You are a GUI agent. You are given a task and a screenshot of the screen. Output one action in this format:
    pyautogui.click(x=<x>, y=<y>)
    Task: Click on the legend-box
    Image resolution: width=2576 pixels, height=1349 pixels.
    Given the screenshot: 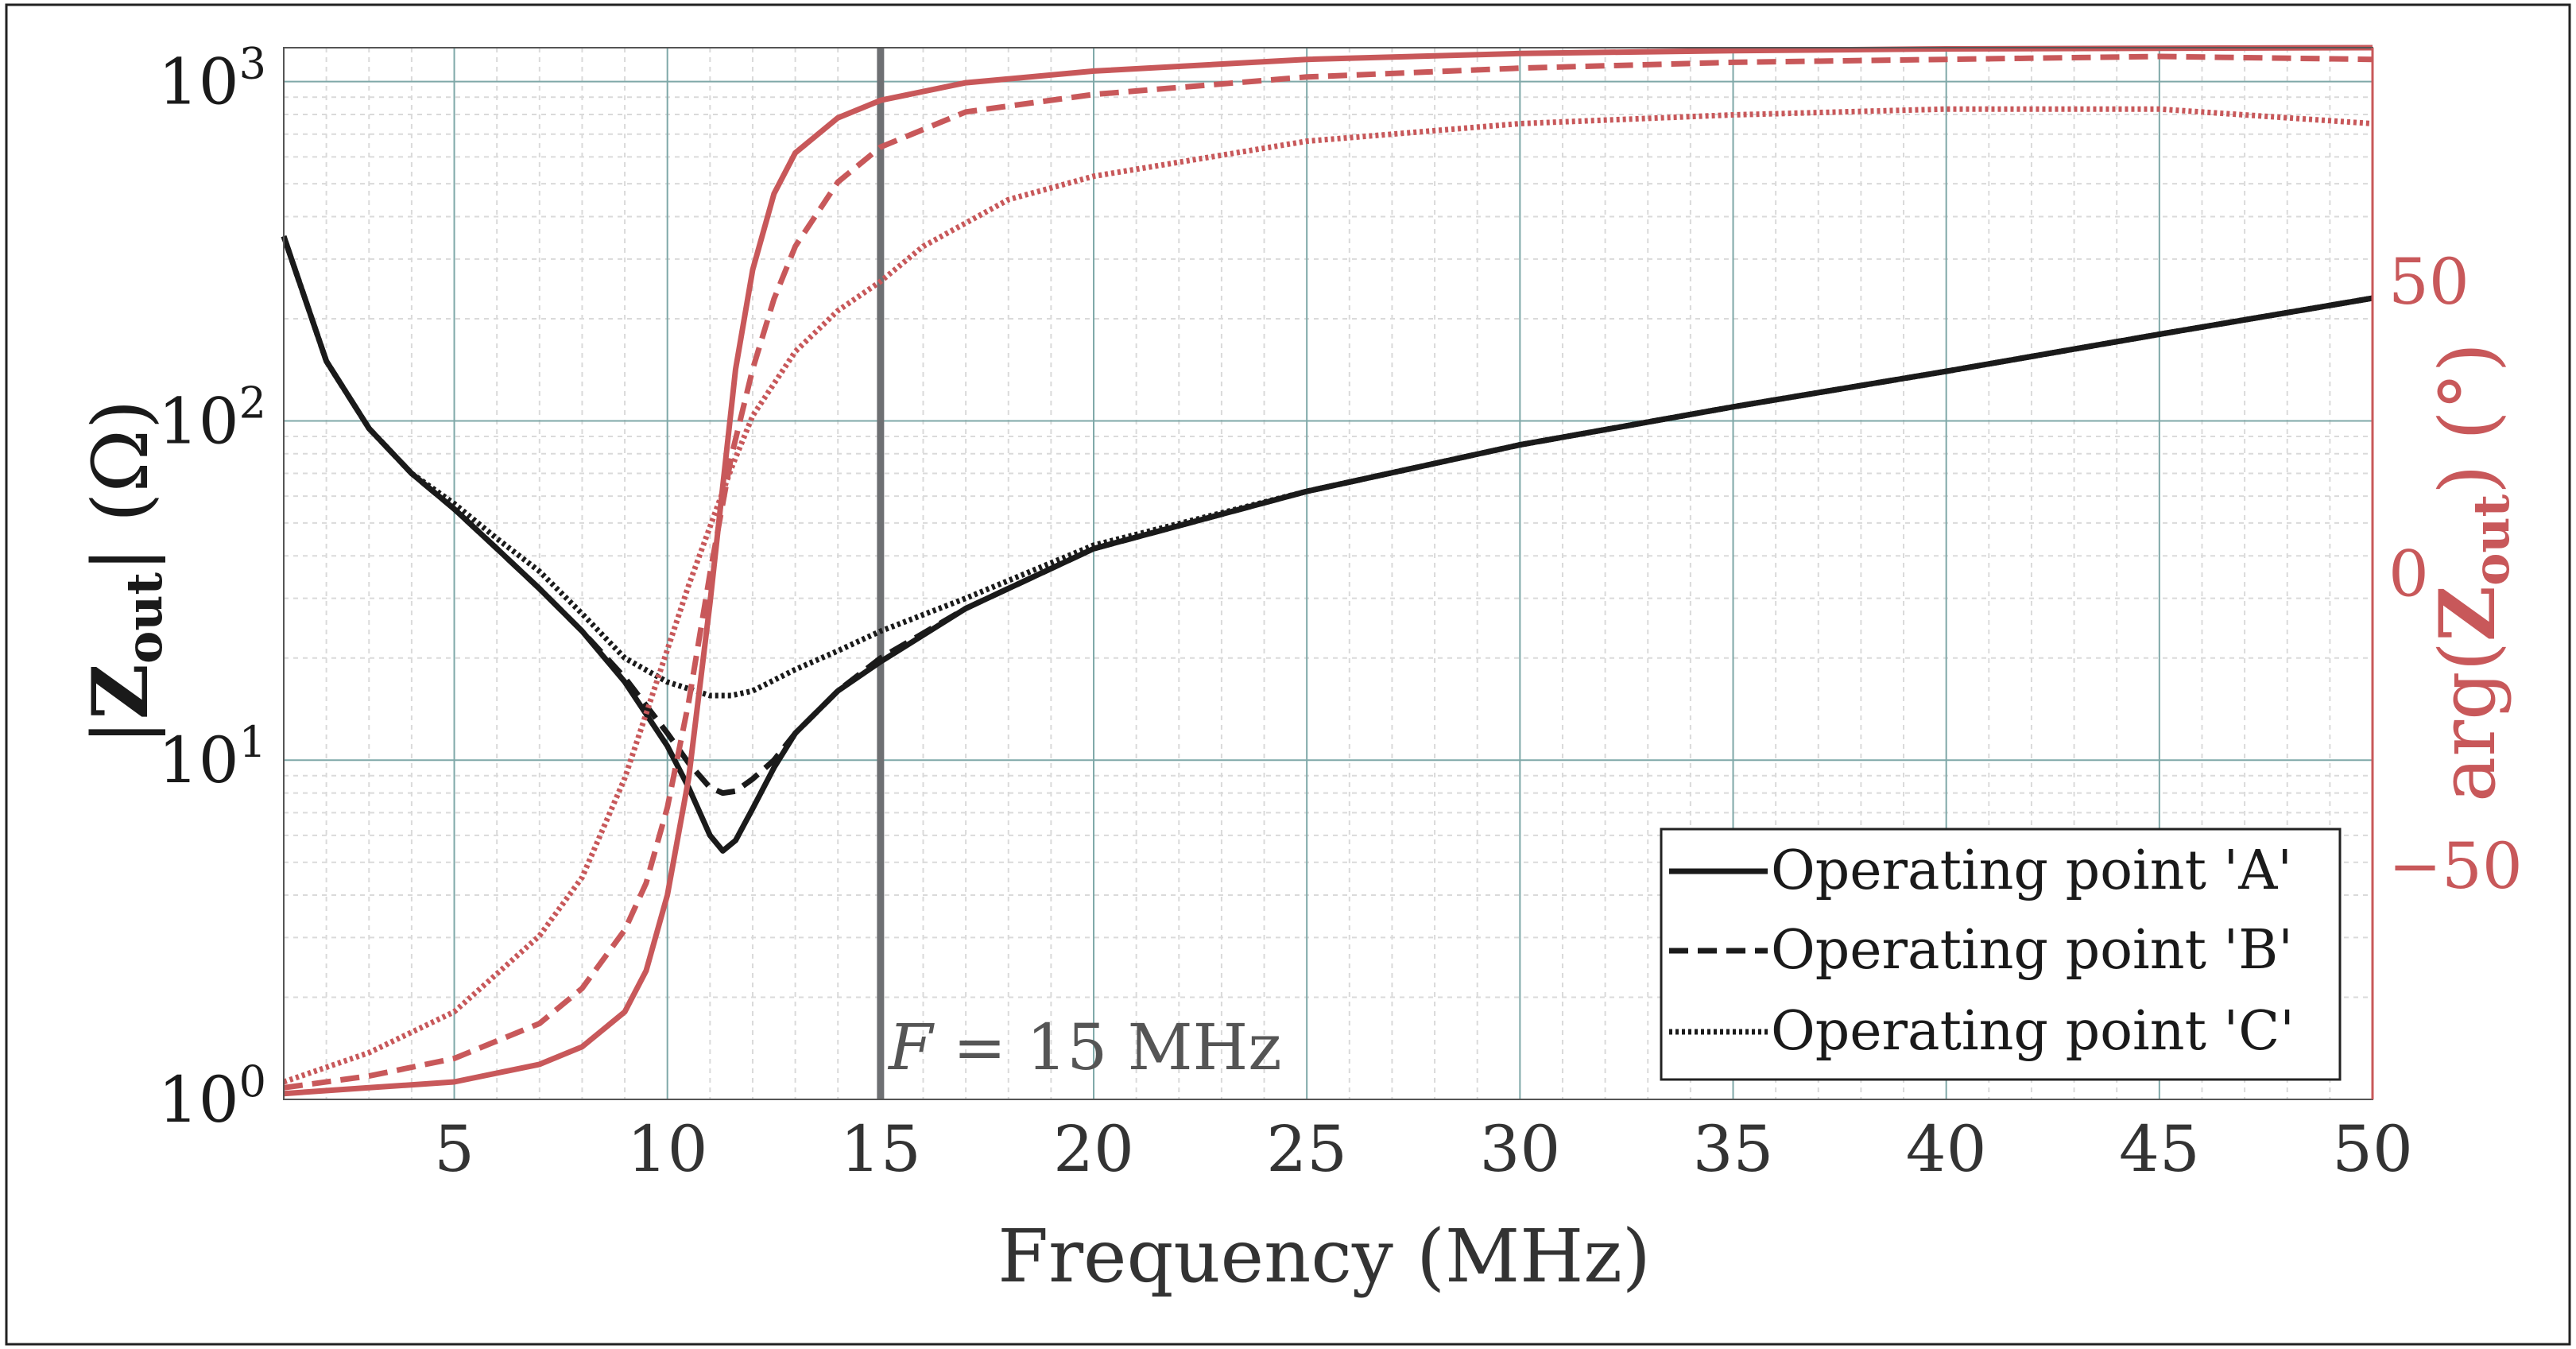 What is the action you would take?
    pyautogui.click(x=2001, y=955)
    